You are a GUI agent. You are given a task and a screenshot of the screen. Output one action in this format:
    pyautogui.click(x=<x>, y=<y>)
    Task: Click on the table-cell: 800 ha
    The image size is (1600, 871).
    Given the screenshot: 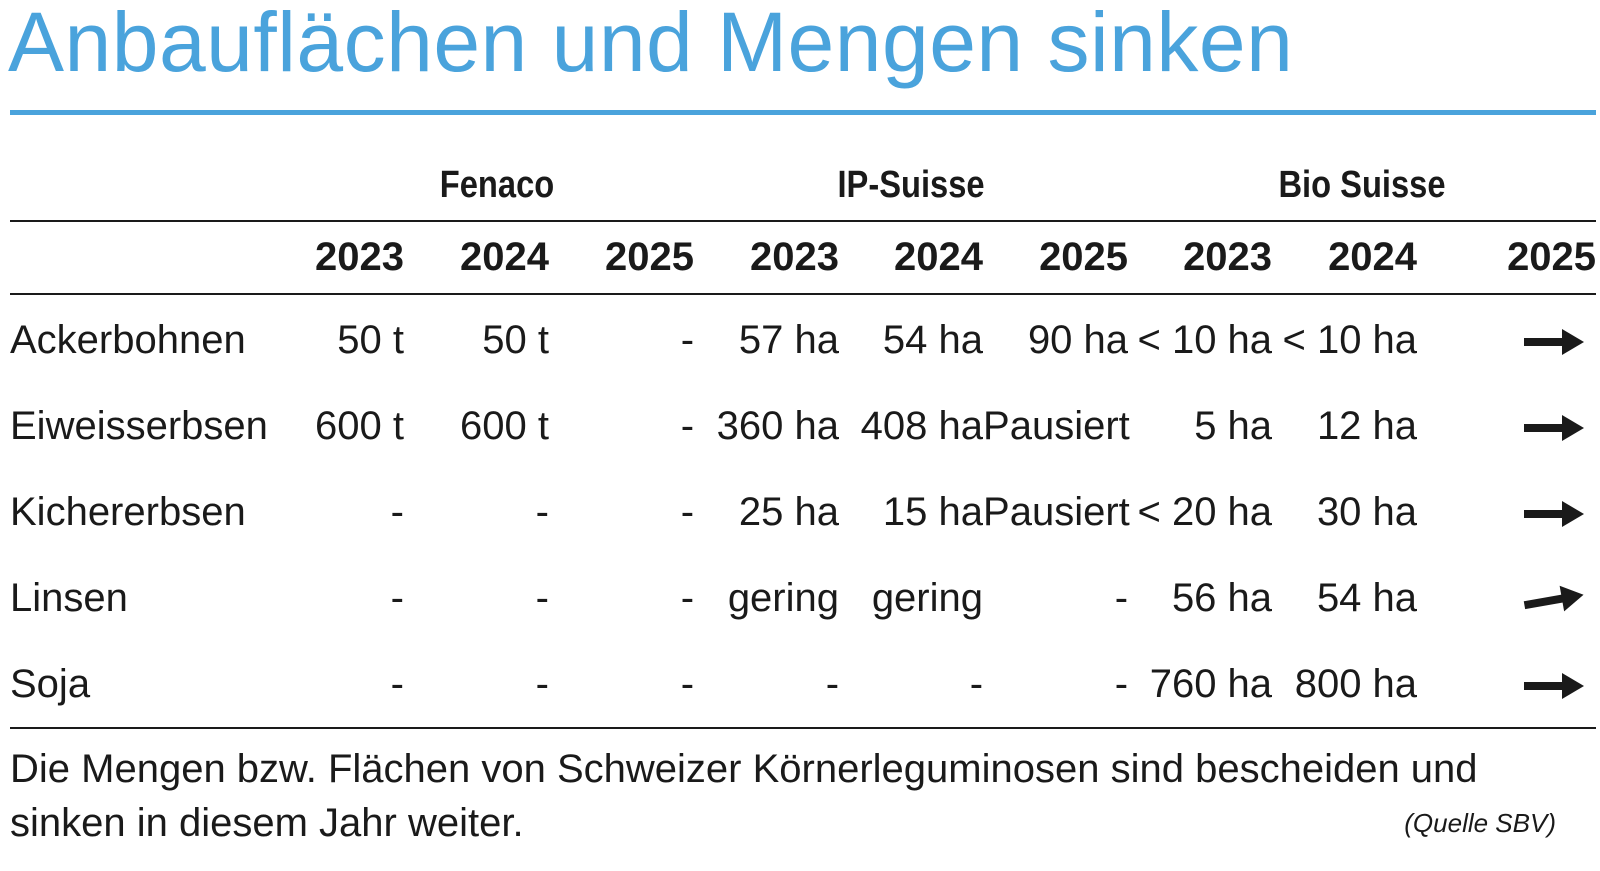 What is the action you would take?
    pyautogui.click(x=1345, y=685)
    